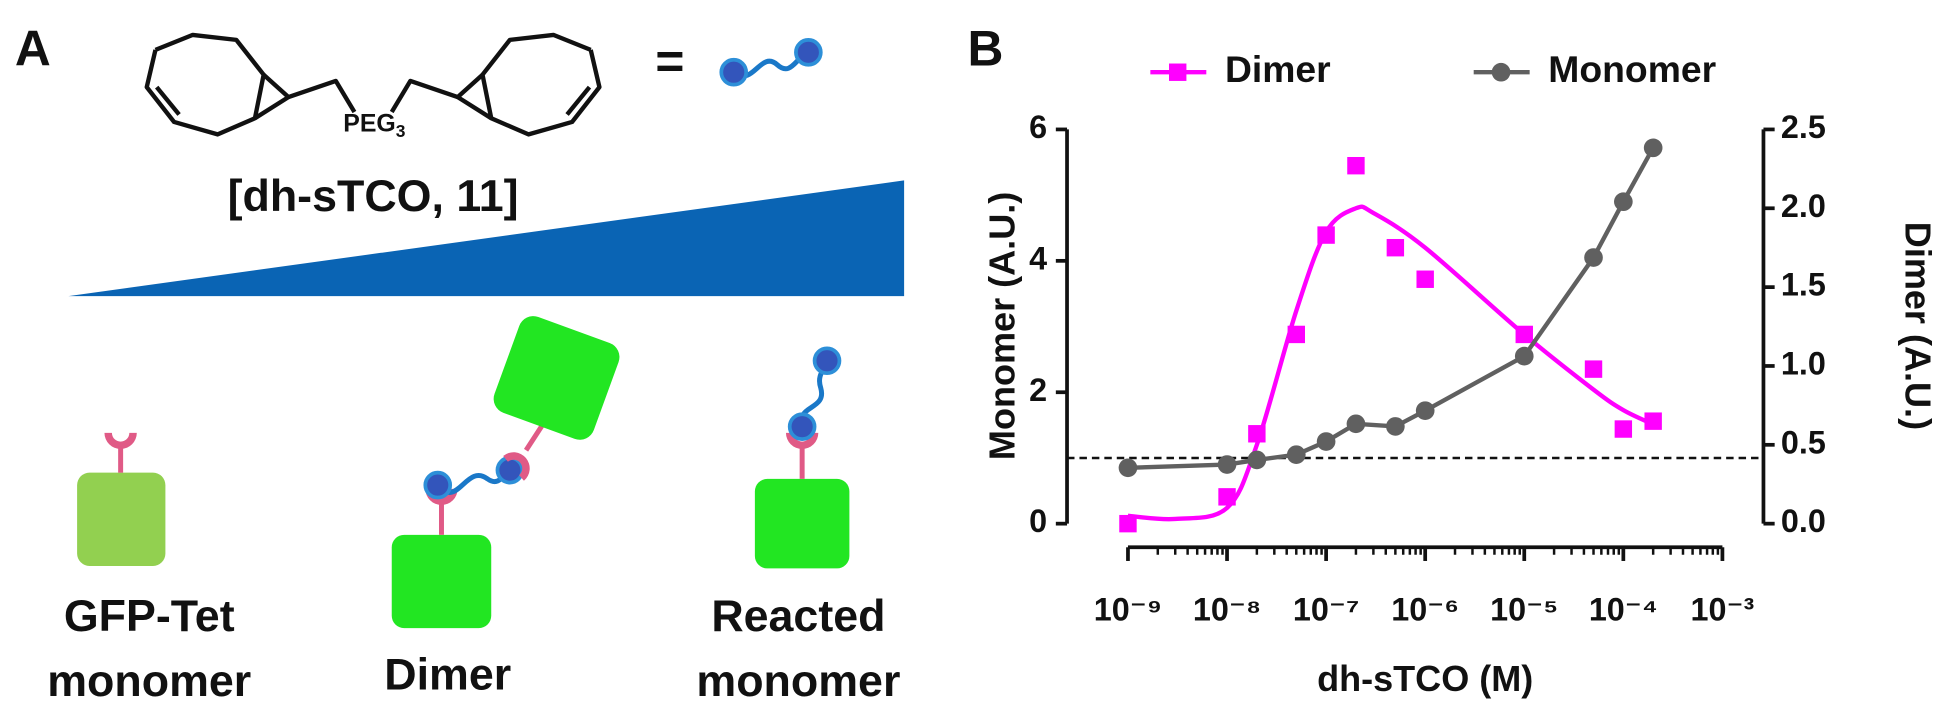 This screenshot has height=719, width=1950. What do you see at coordinates (534, 438) in the screenshot?
I see `tether` at bounding box center [534, 438].